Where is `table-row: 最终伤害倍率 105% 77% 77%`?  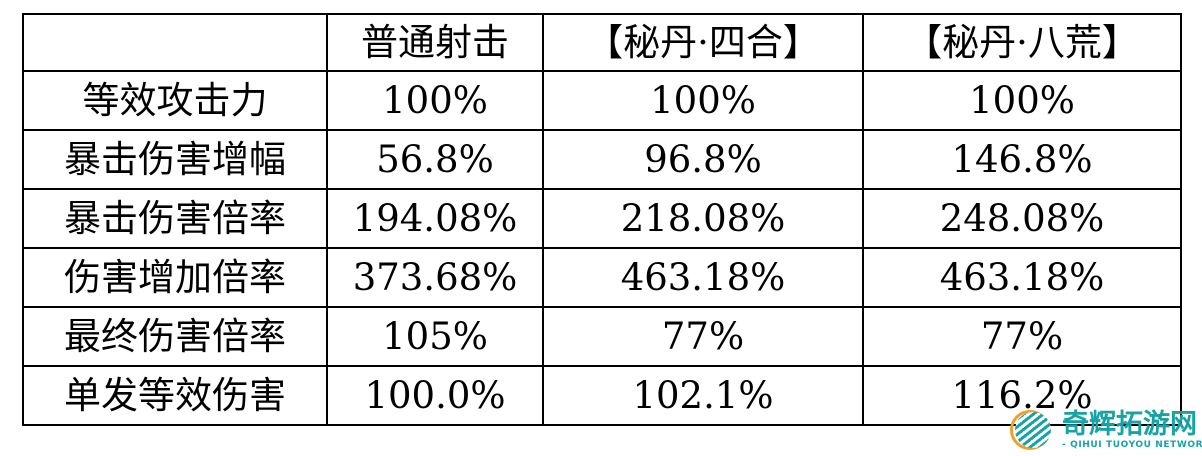
table-row: 最终伤害倍率 105% 77% 77% is located at coordinates (602, 336).